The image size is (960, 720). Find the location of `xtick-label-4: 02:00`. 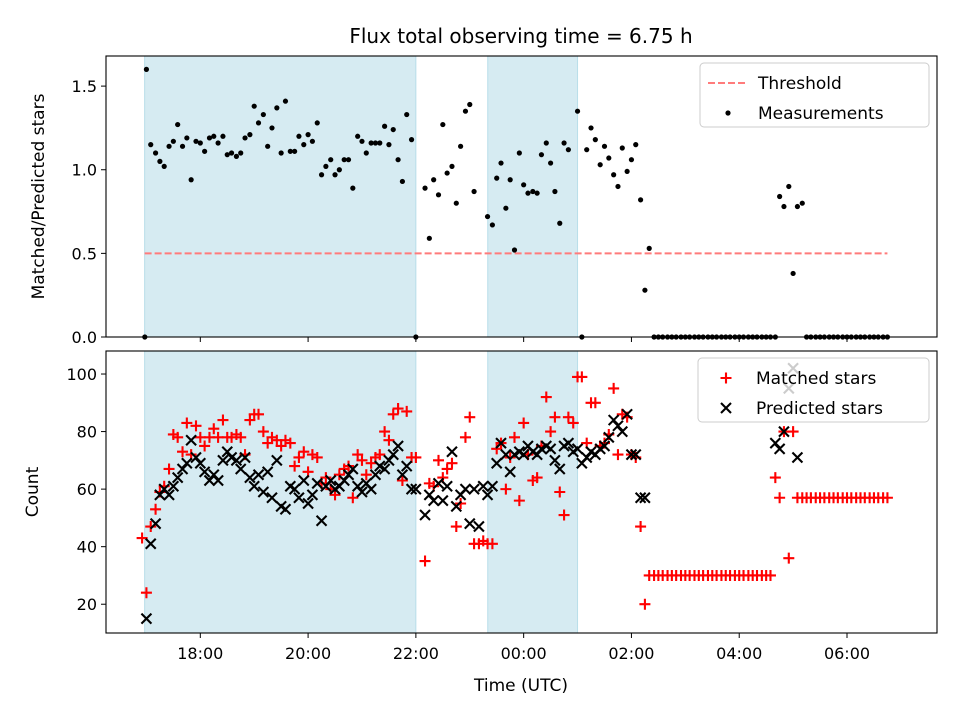

xtick-label-4: 02:00 is located at coordinates (631, 653).